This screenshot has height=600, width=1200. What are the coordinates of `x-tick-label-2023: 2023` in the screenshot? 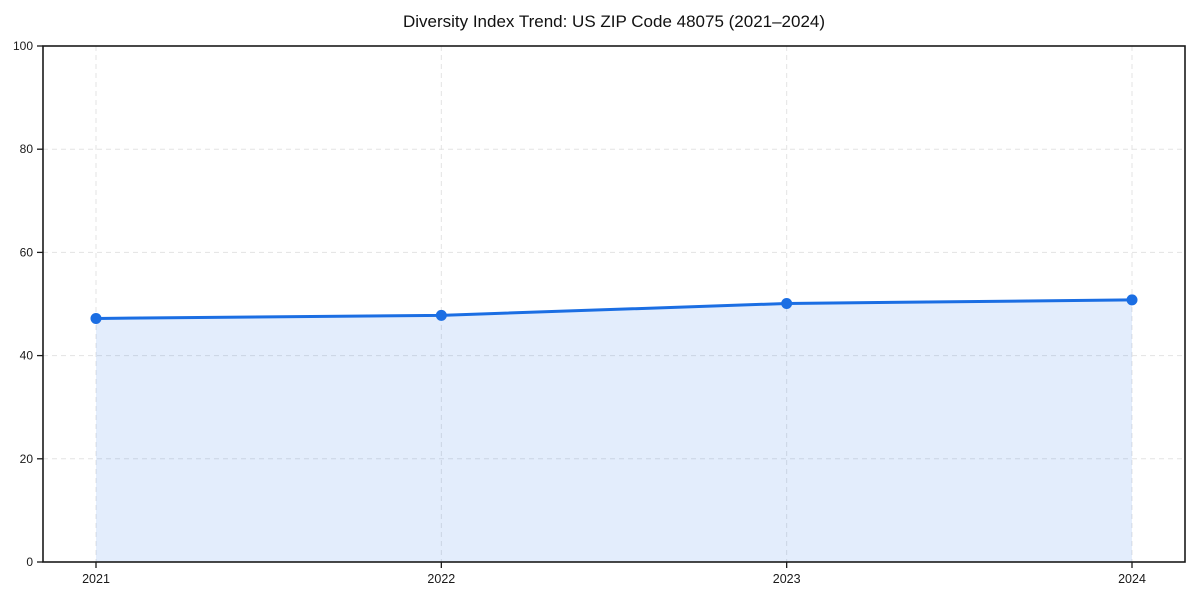 It's located at (787, 579).